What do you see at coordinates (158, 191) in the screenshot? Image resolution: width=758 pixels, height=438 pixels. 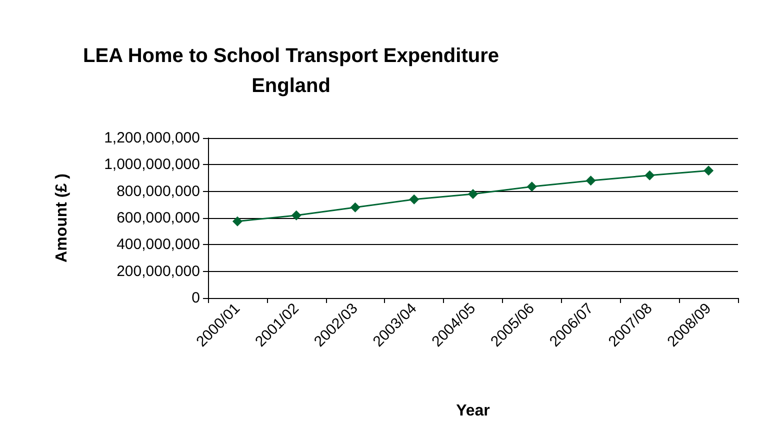 I see `y-tick-label: 800,000,000` at bounding box center [158, 191].